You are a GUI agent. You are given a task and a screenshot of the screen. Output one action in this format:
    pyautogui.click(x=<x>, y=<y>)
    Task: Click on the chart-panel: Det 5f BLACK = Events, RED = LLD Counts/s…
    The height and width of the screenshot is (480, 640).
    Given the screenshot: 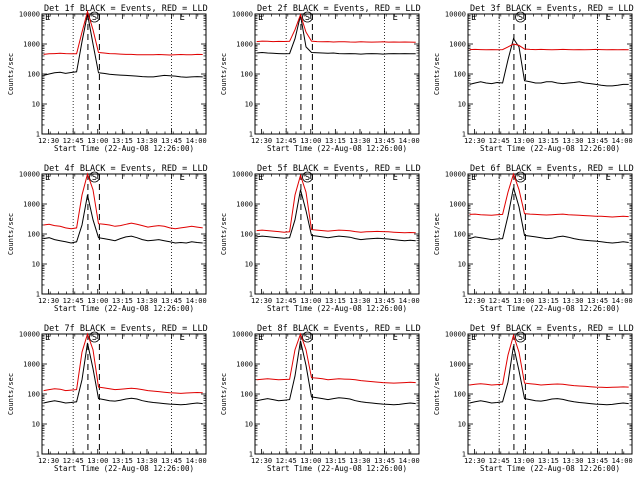 What is the action you would take?
    pyautogui.click(x=320, y=238)
    